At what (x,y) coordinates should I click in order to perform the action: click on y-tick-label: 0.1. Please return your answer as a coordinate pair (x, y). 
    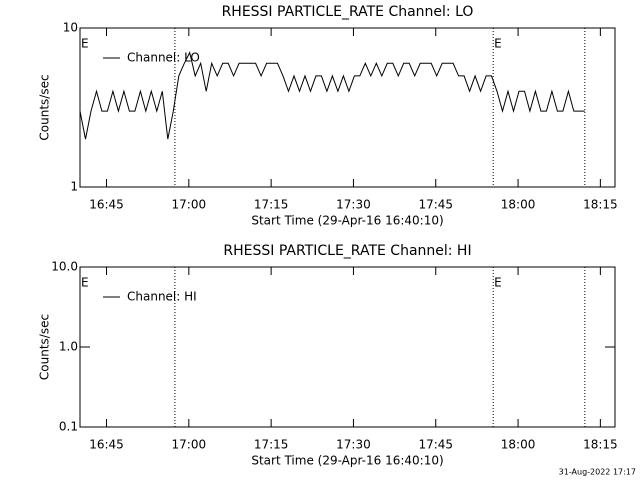
    Looking at the image, I should click on (68, 427).